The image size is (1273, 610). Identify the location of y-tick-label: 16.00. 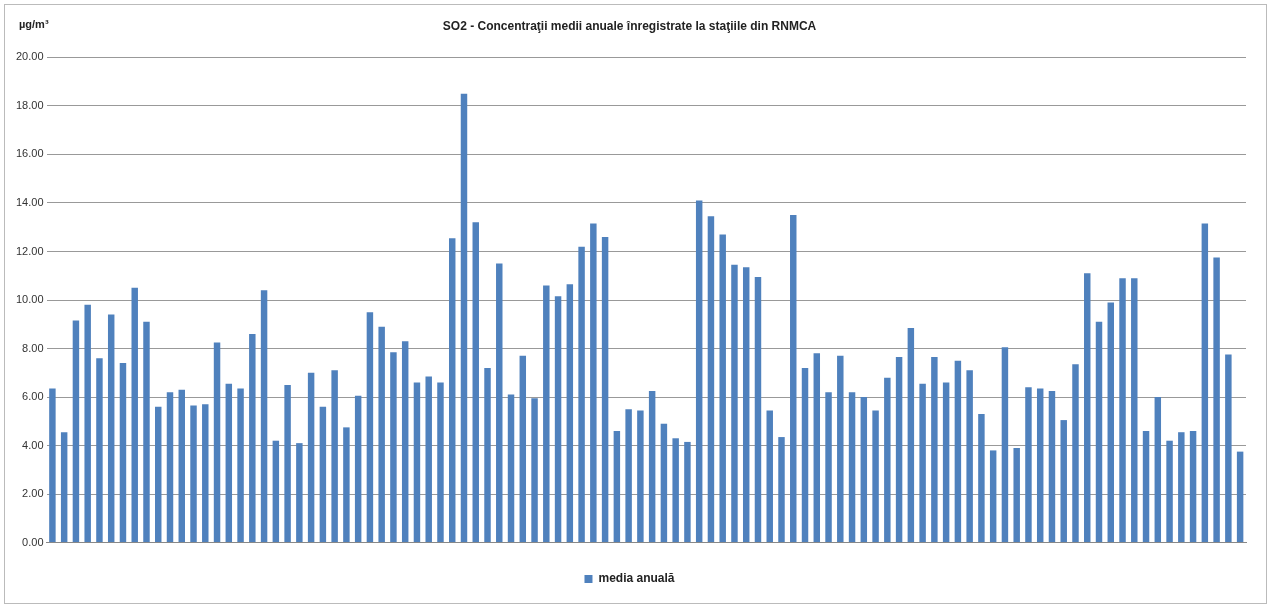
(30, 153).